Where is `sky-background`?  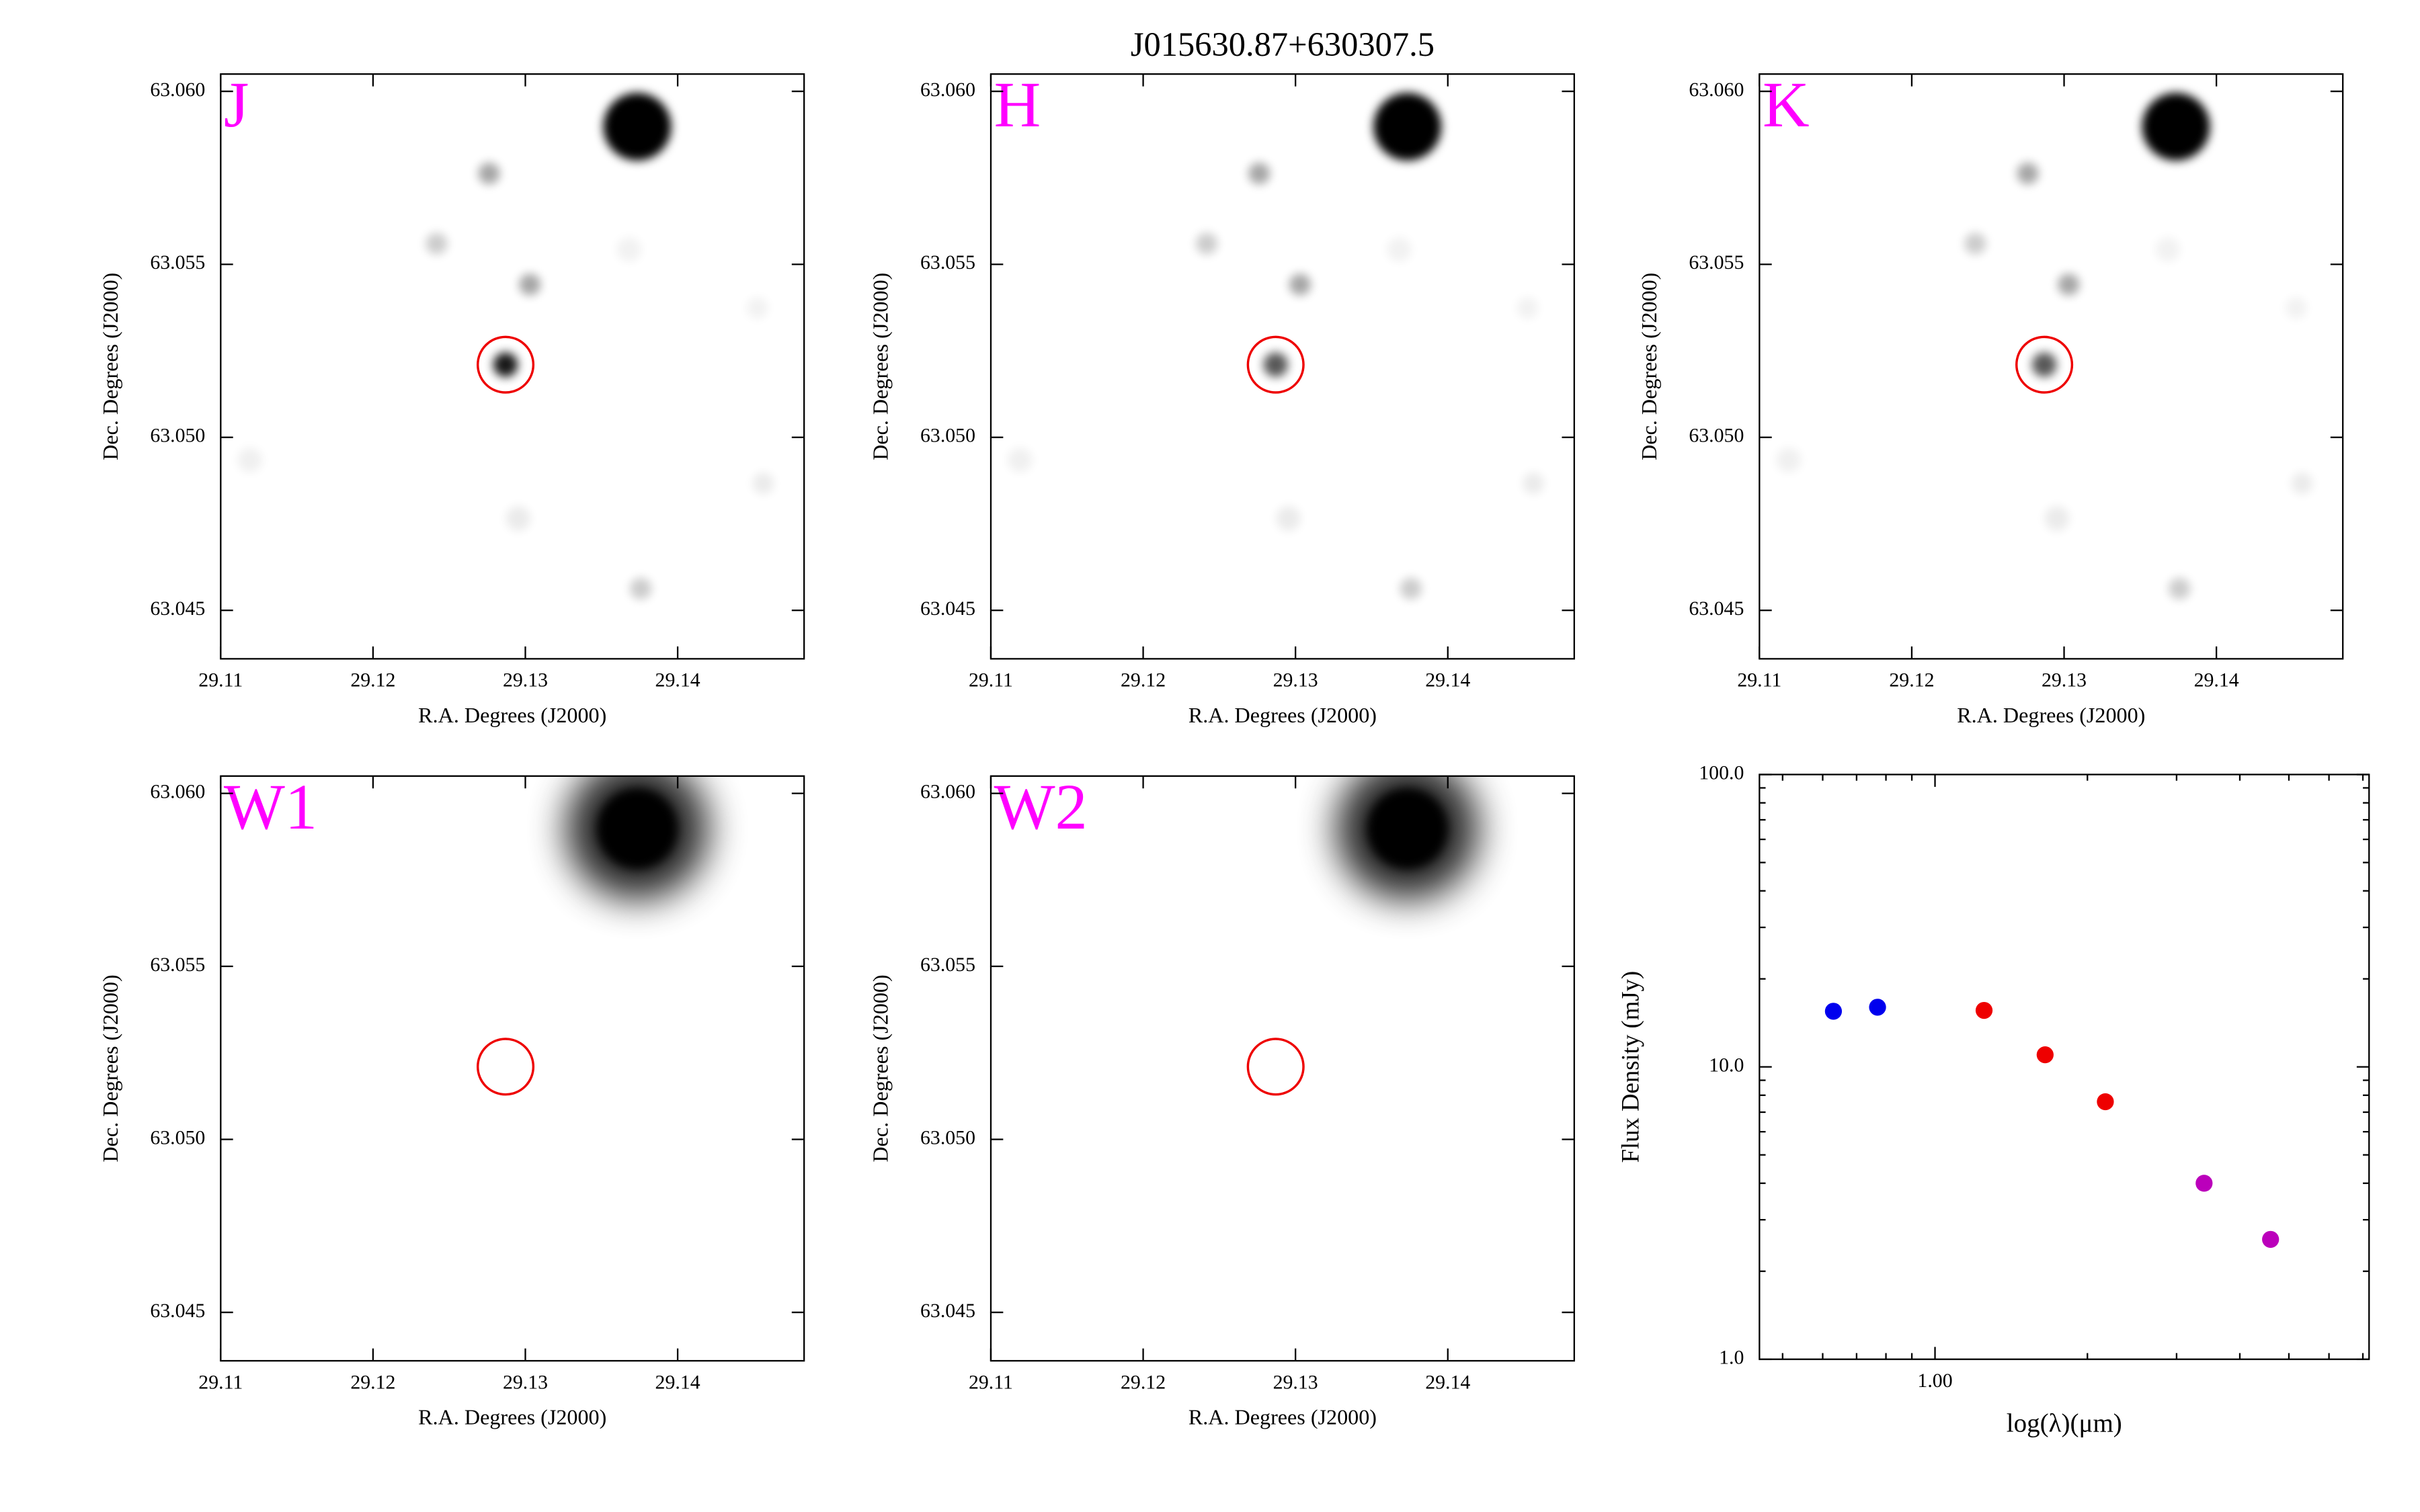
sky-background is located at coordinates (1282, 1068).